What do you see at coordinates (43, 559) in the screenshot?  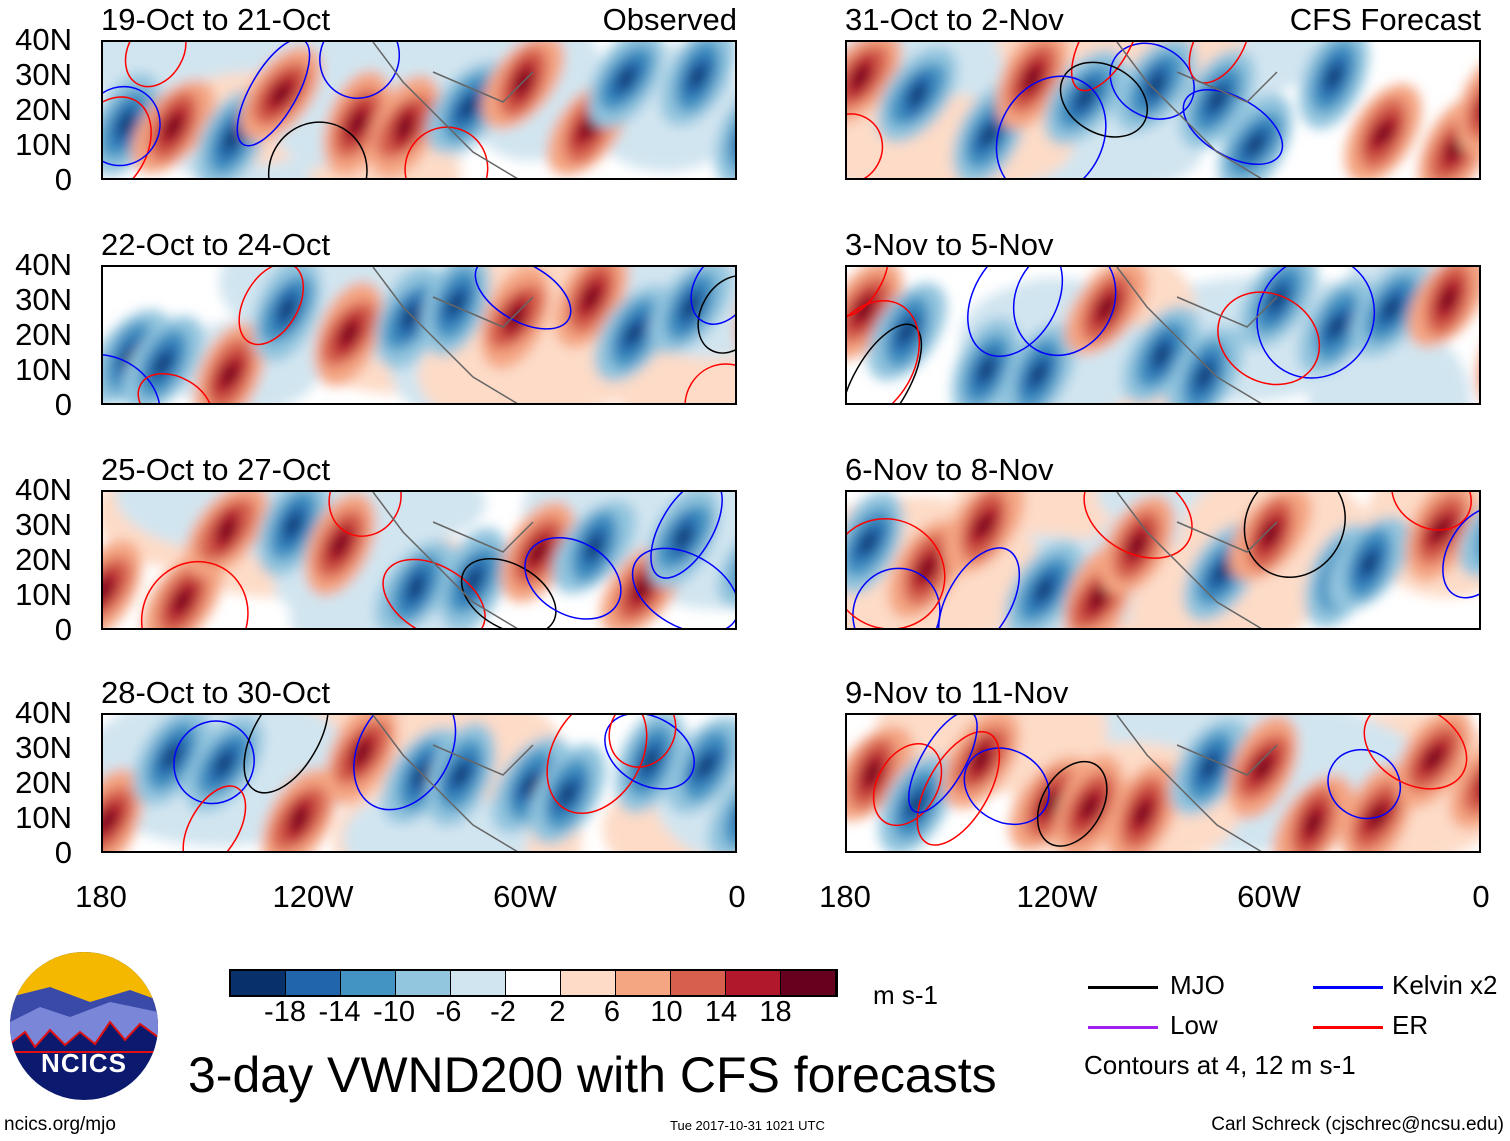 I see `lat-label: 20N` at bounding box center [43, 559].